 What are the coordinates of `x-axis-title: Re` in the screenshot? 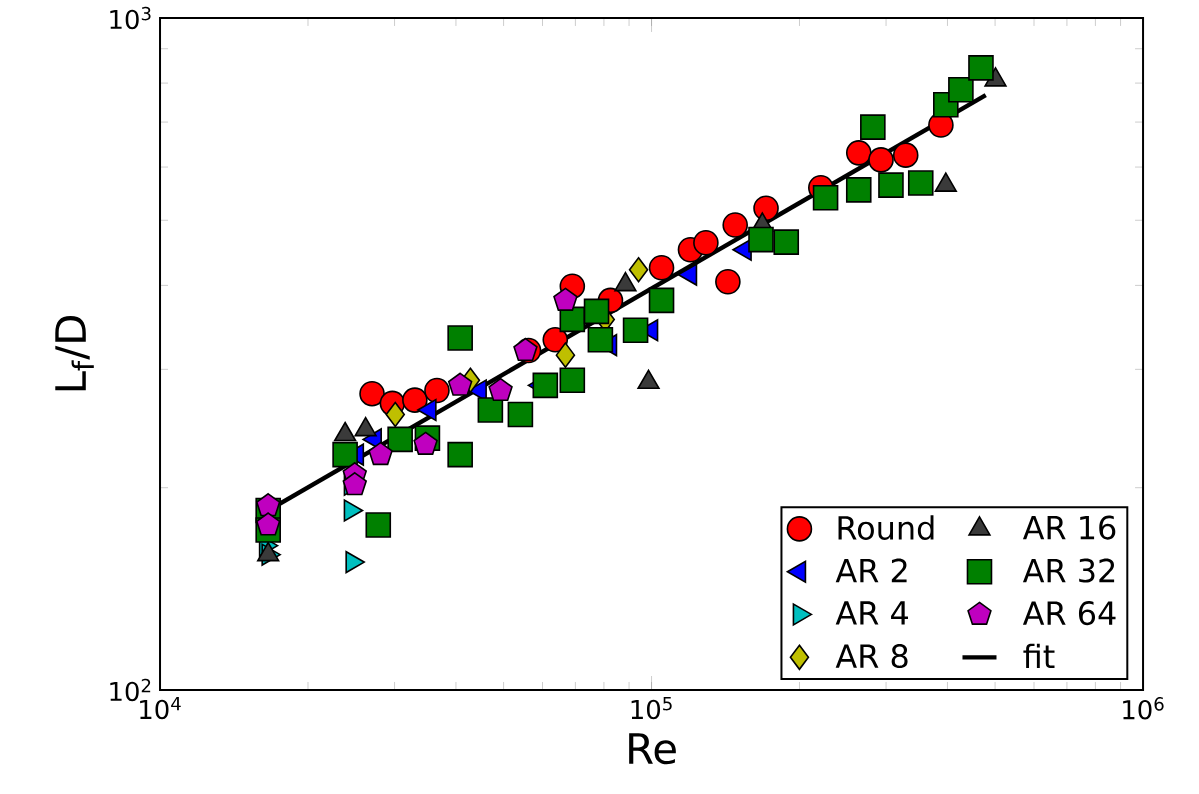 It's located at (652, 749).